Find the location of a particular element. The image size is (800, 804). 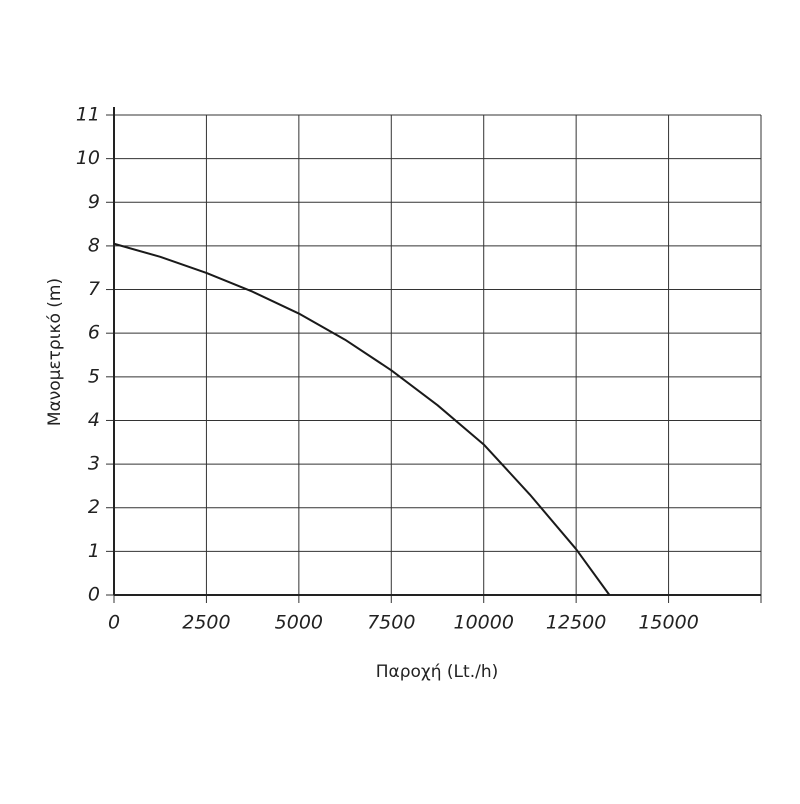

y-tick-label: 2 is located at coordinates (94, 507).